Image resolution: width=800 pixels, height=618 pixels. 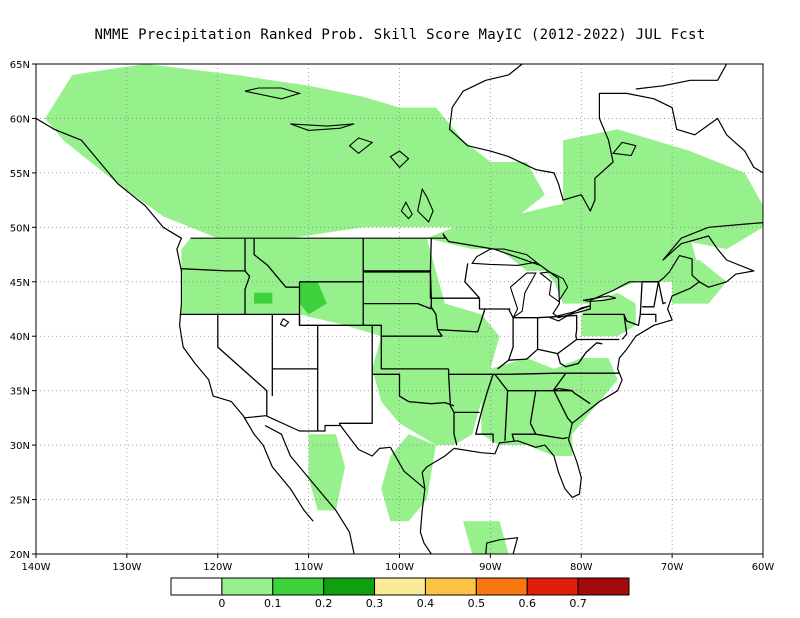 What do you see at coordinates (20, 555) in the screenshot?
I see `lat-tick-label: 20N` at bounding box center [20, 555].